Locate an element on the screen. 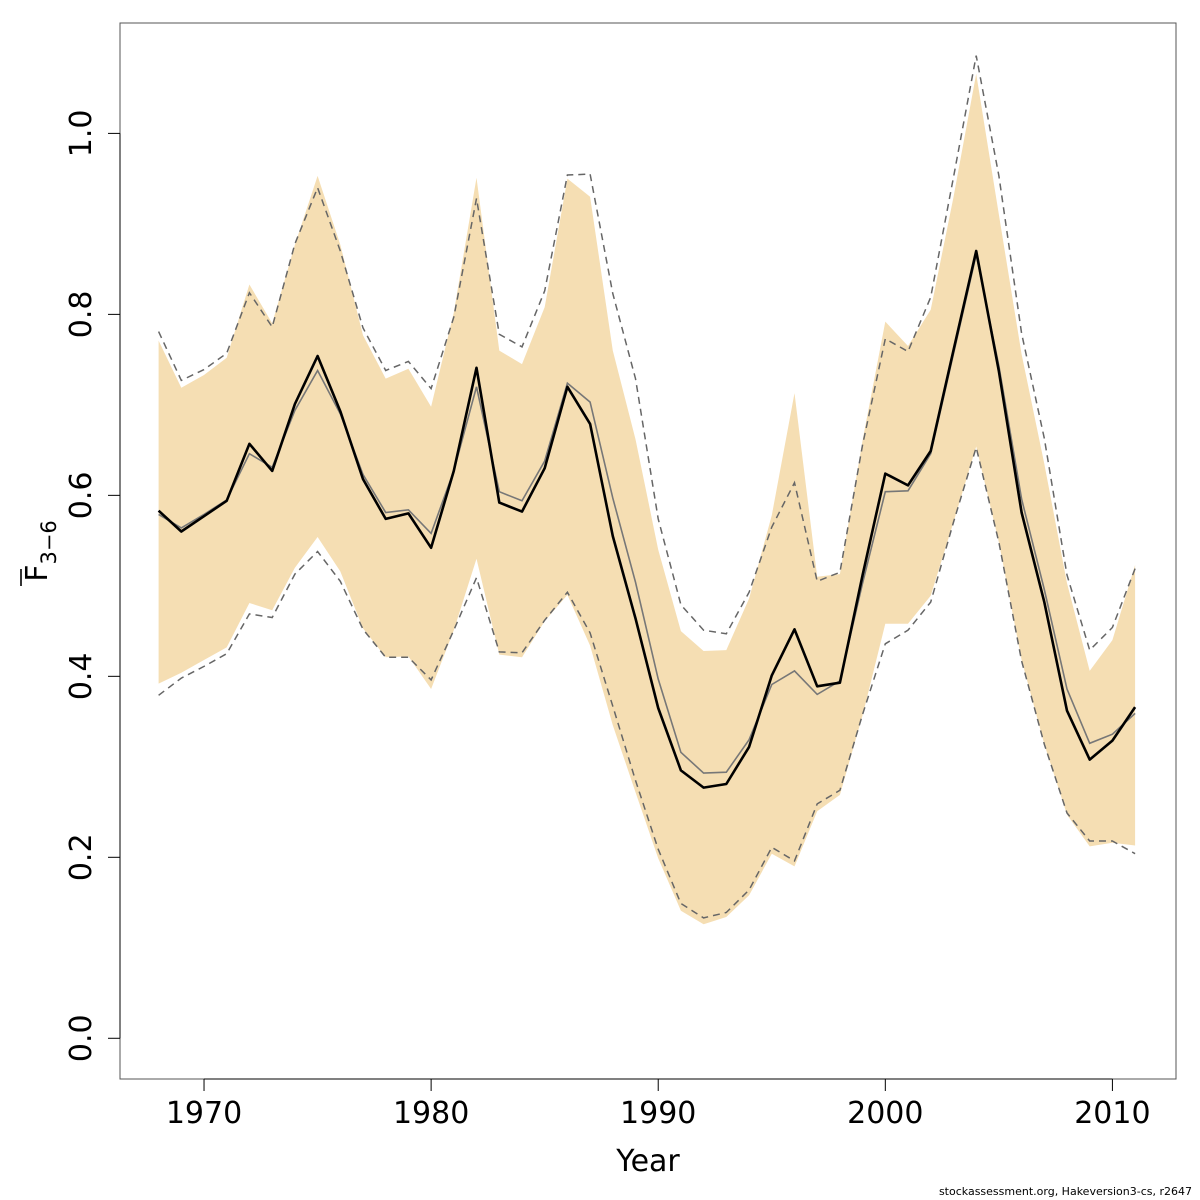 This screenshot has height=1200, width=1200. x-tick-label: 1990 is located at coordinates (658, 1113).